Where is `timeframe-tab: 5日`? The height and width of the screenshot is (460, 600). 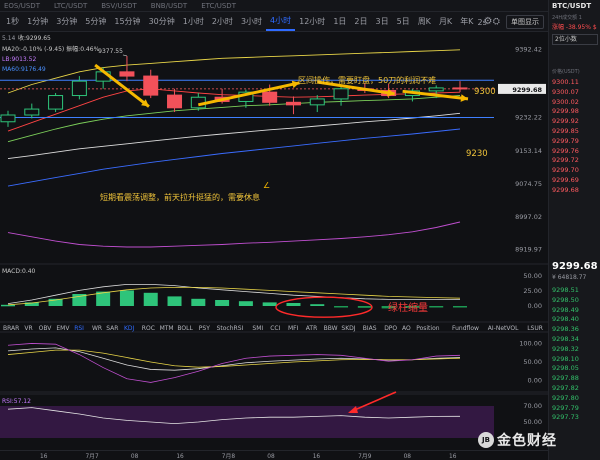
timeframe-tab: 5日 is located at coordinates (403, 21).